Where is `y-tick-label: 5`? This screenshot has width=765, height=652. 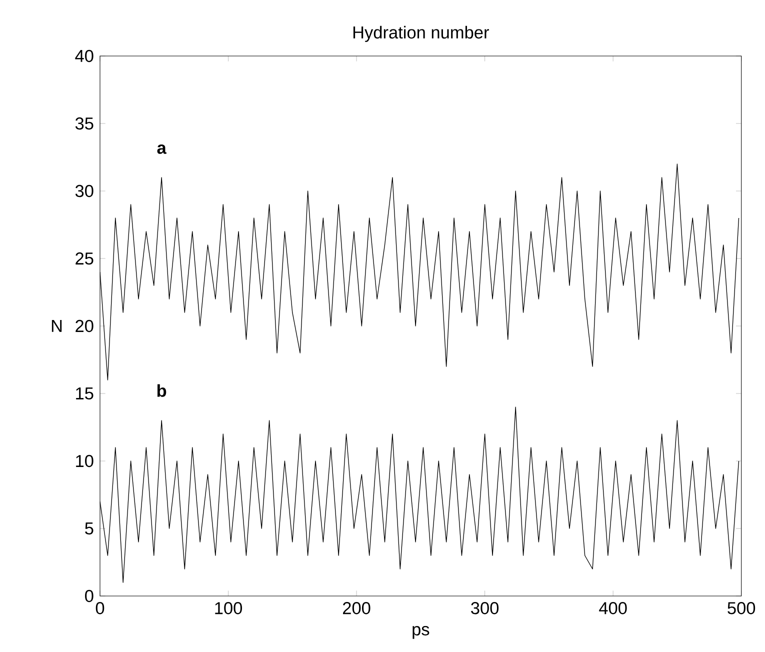 y-tick-label: 5 is located at coordinates (89, 528).